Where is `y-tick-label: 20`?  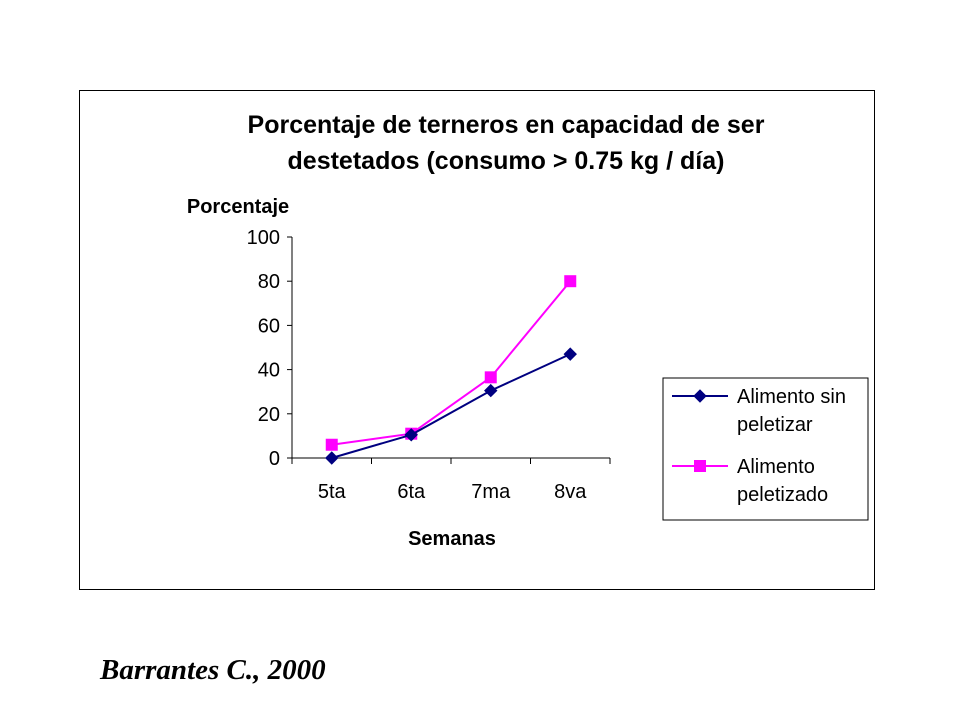 y-tick-label: 20 is located at coordinates (269, 415).